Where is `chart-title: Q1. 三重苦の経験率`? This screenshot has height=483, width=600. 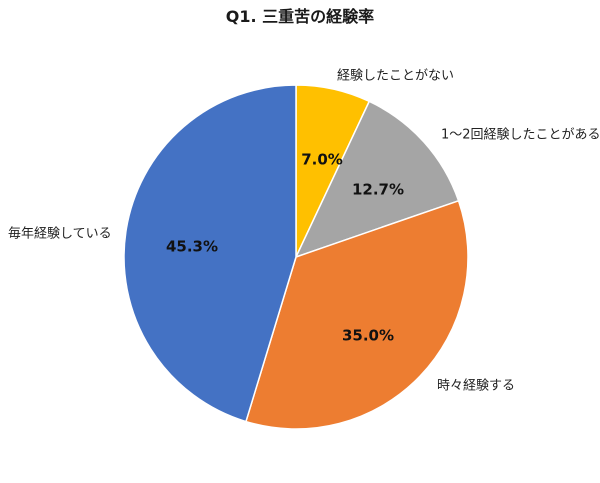
chart-title: Q1. 三重苦の経験率 is located at coordinates (300, 16).